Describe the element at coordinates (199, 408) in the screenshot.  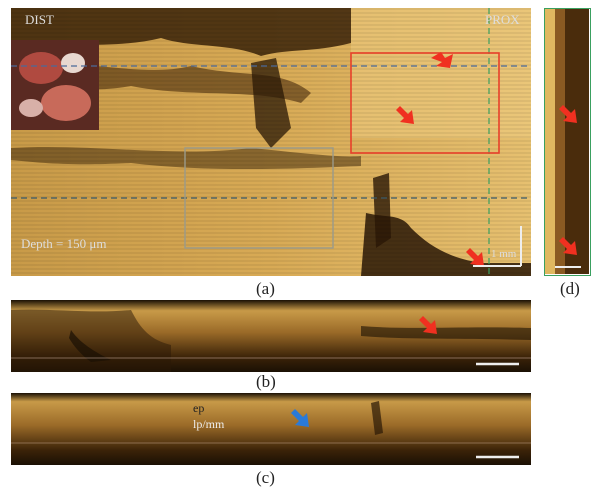
I see `label-ep: ep` at that location.